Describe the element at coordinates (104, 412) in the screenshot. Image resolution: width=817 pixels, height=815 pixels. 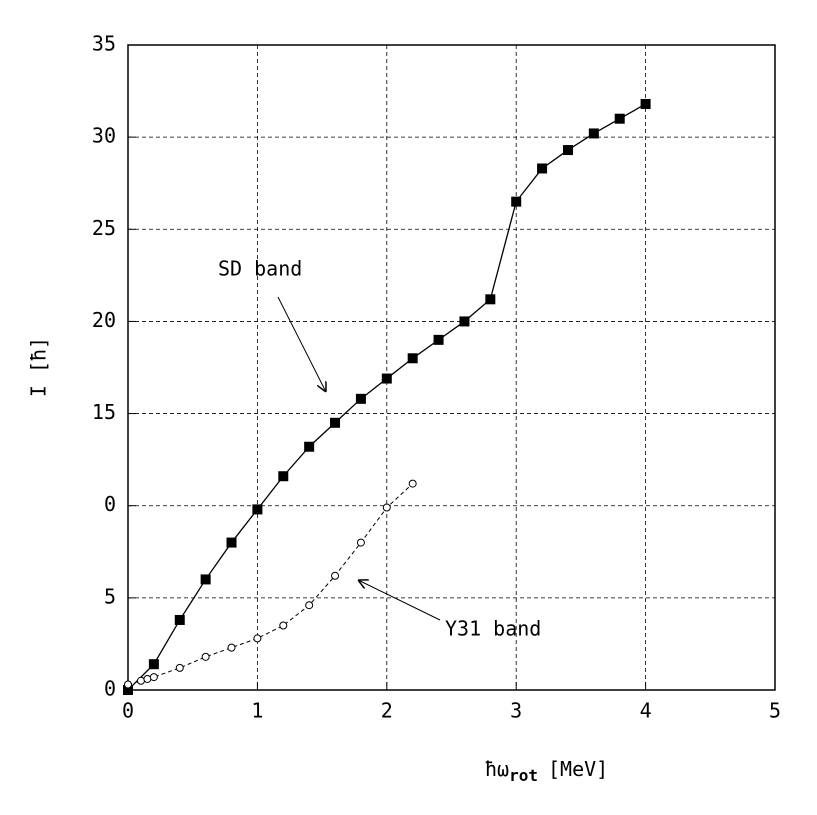
I see `y-tick-label: 15` at that location.